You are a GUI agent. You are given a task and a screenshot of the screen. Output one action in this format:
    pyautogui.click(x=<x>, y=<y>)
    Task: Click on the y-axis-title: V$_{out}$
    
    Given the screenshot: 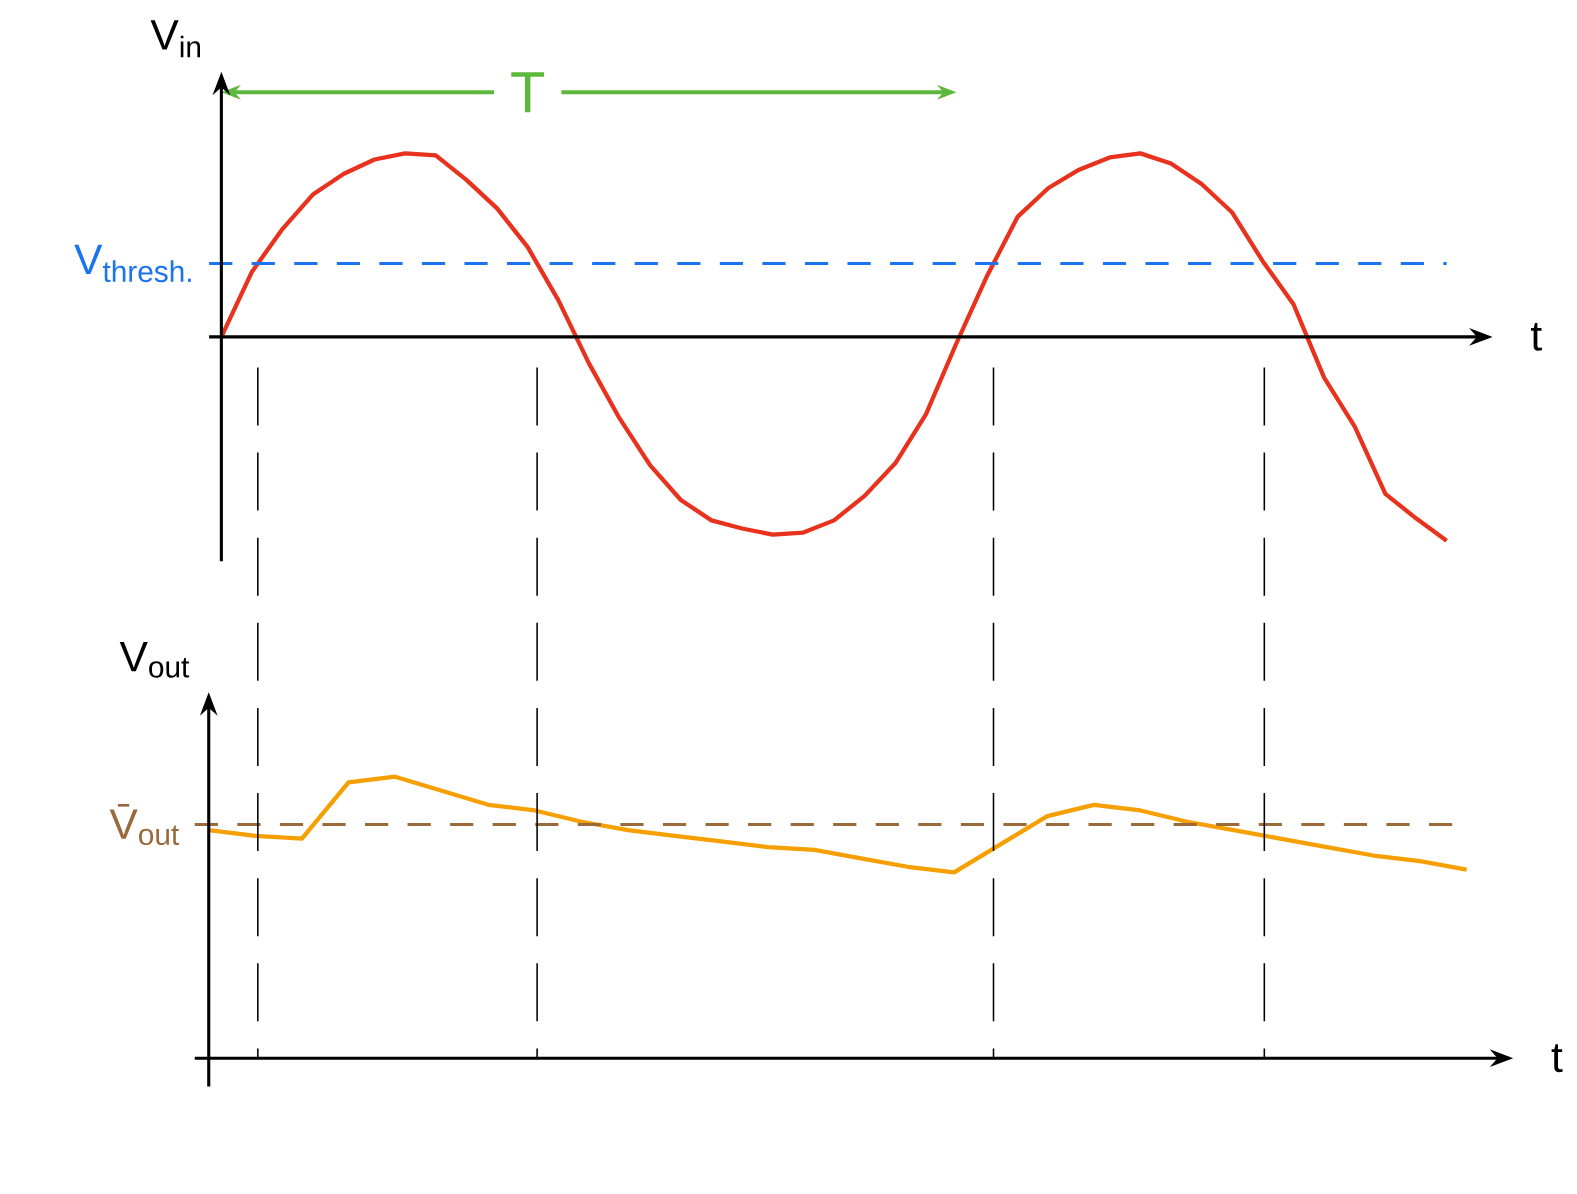 What is the action you would take?
    pyautogui.click(x=154, y=659)
    